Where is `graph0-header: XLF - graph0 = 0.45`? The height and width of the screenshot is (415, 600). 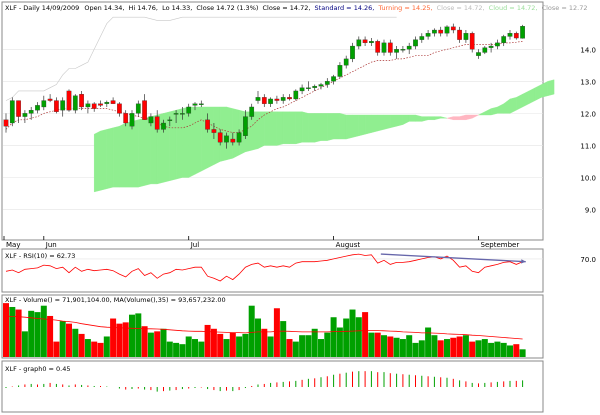 graph0-header: XLF - graph0 = 0.45 is located at coordinates (38, 369).